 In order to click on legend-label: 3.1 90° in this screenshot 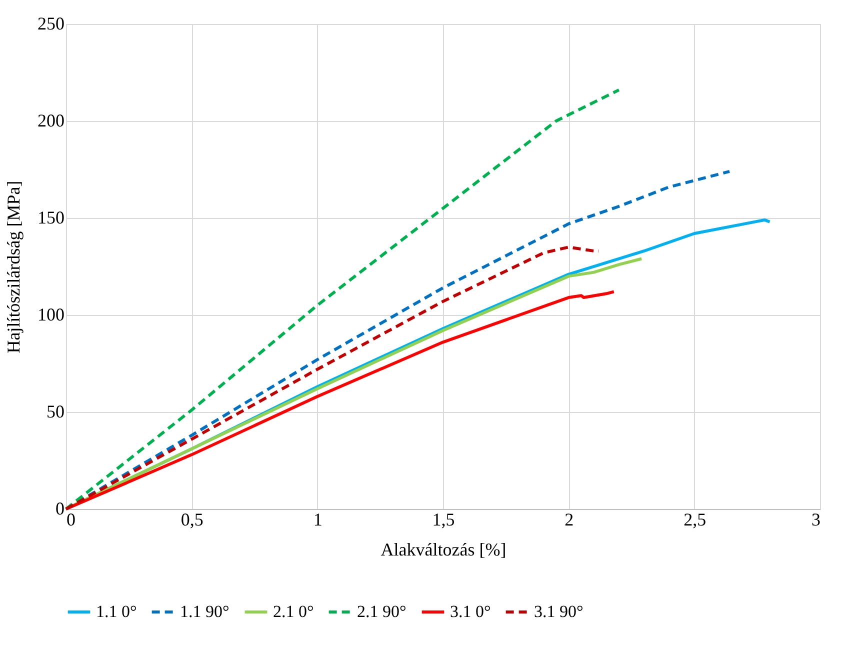, I will do `click(559, 611)`.